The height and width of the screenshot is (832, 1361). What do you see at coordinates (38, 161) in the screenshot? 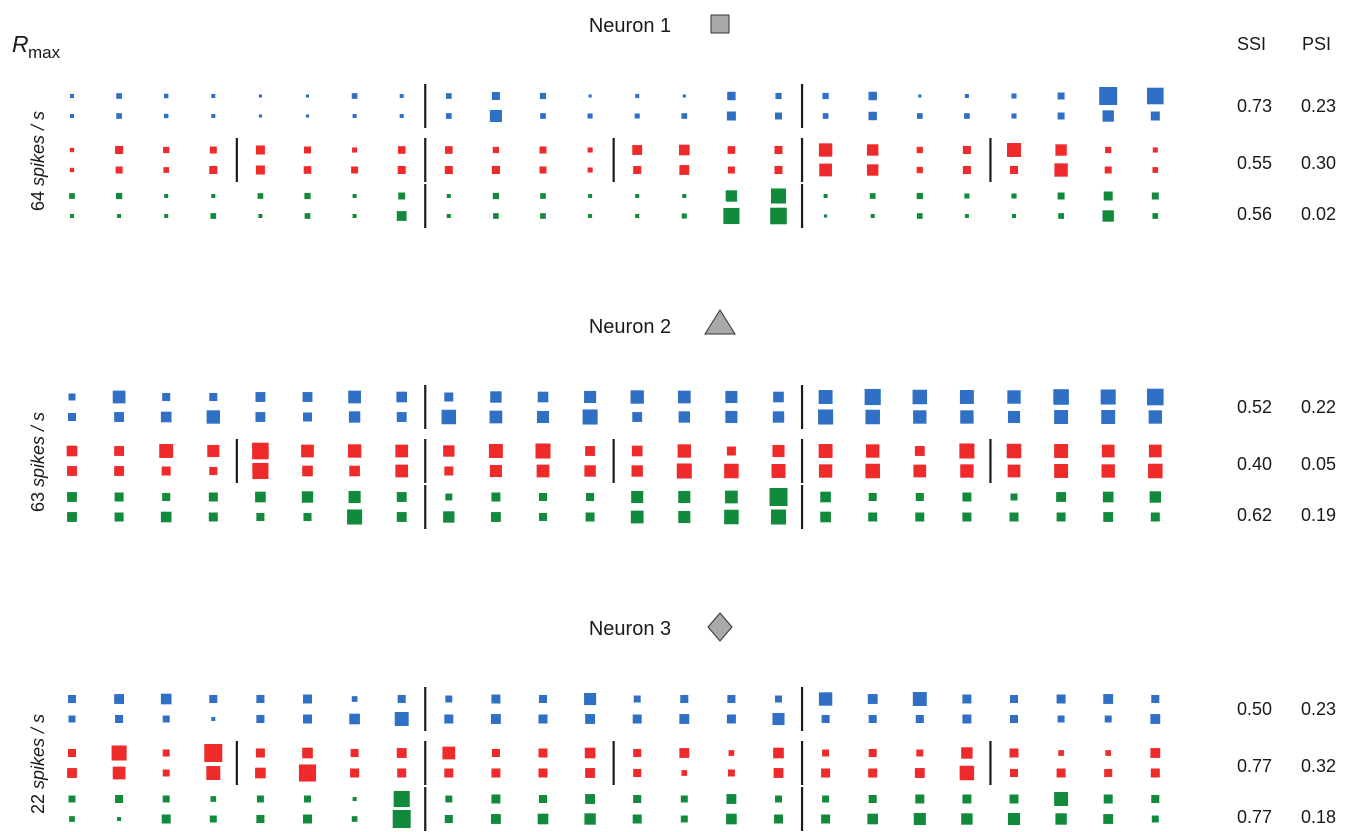
I see `rmax-label: 64 spikes / s` at bounding box center [38, 161].